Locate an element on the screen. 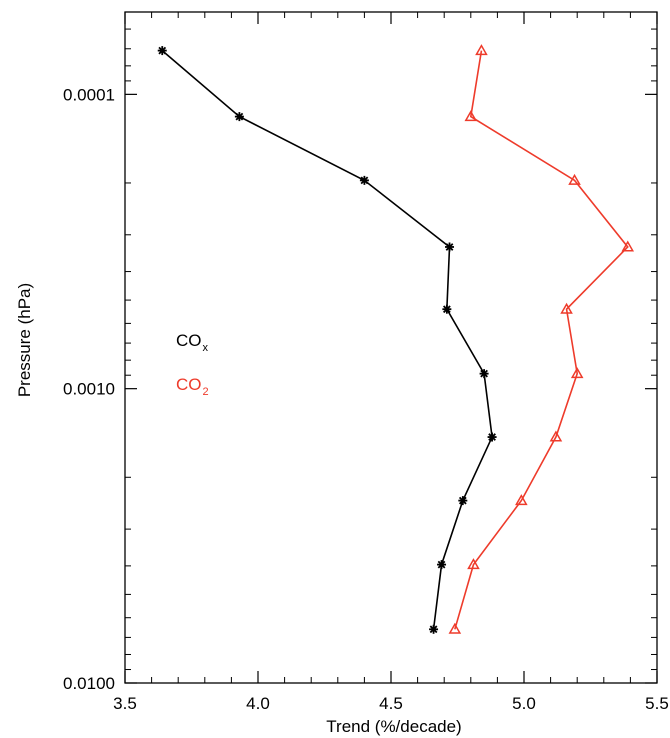  y-axis-title: Pressure (hPa) is located at coordinates (24, 340).